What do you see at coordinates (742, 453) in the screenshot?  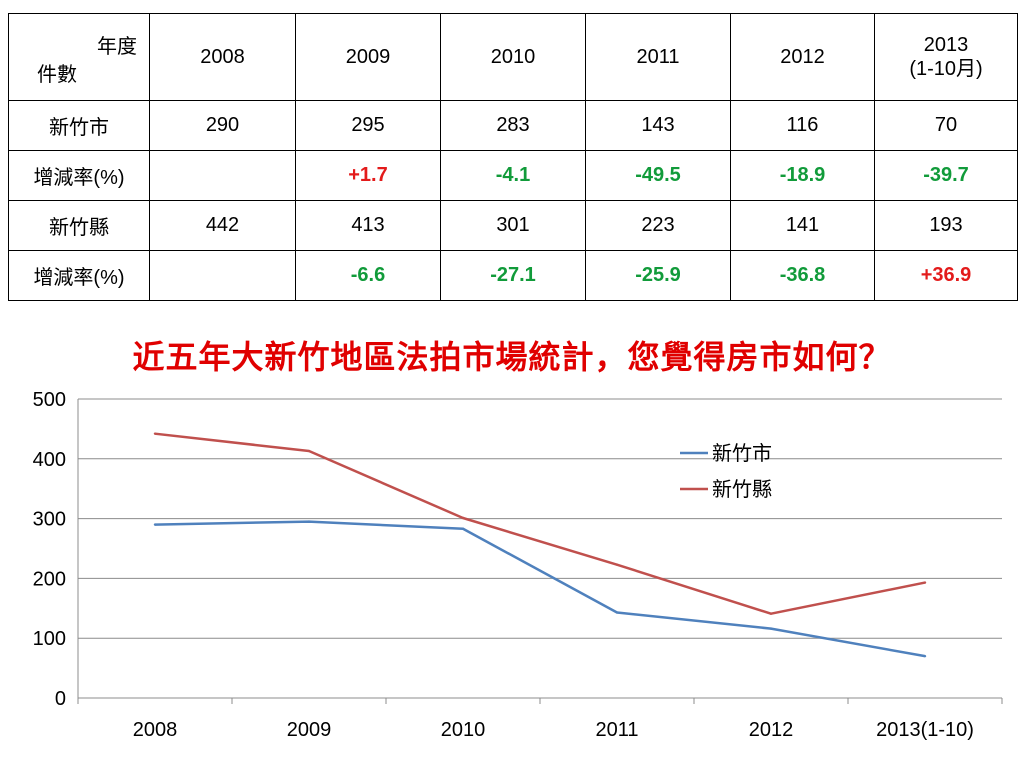 I see `legend-label: 新竹市` at bounding box center [742, 453].